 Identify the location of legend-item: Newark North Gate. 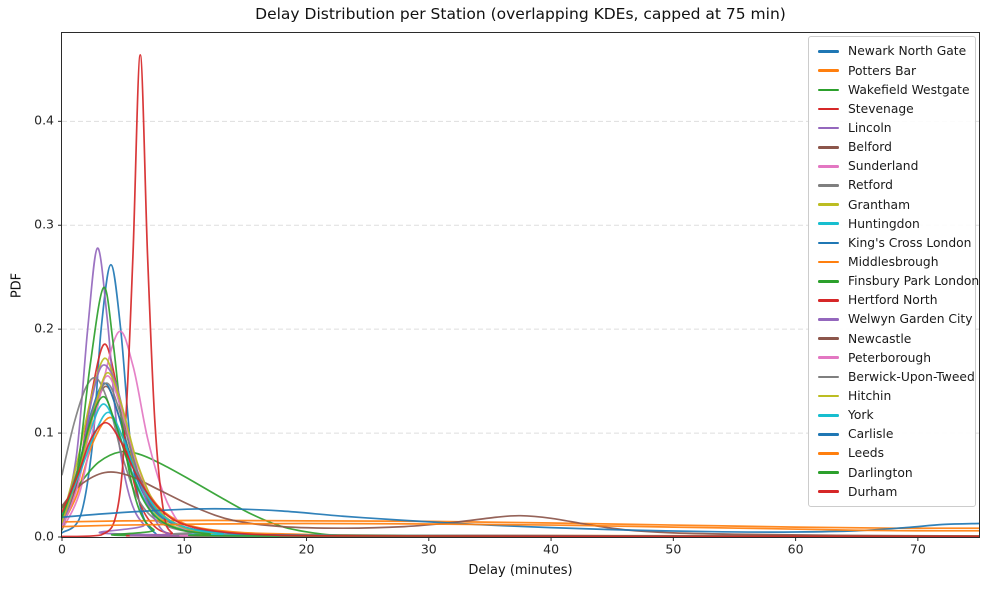
(892, 51).